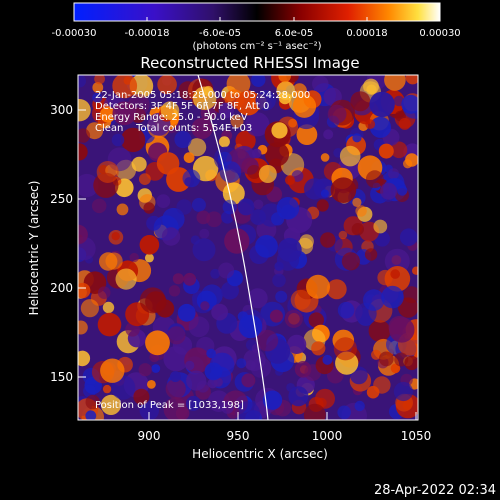 This screenshot has width=500, height=500. Describe the element at coordinates (202, 95) in the screenshot. I see `annotation-time: 22-Jan-2005 05:18:28.000 to 05:24:28.000` at that location.